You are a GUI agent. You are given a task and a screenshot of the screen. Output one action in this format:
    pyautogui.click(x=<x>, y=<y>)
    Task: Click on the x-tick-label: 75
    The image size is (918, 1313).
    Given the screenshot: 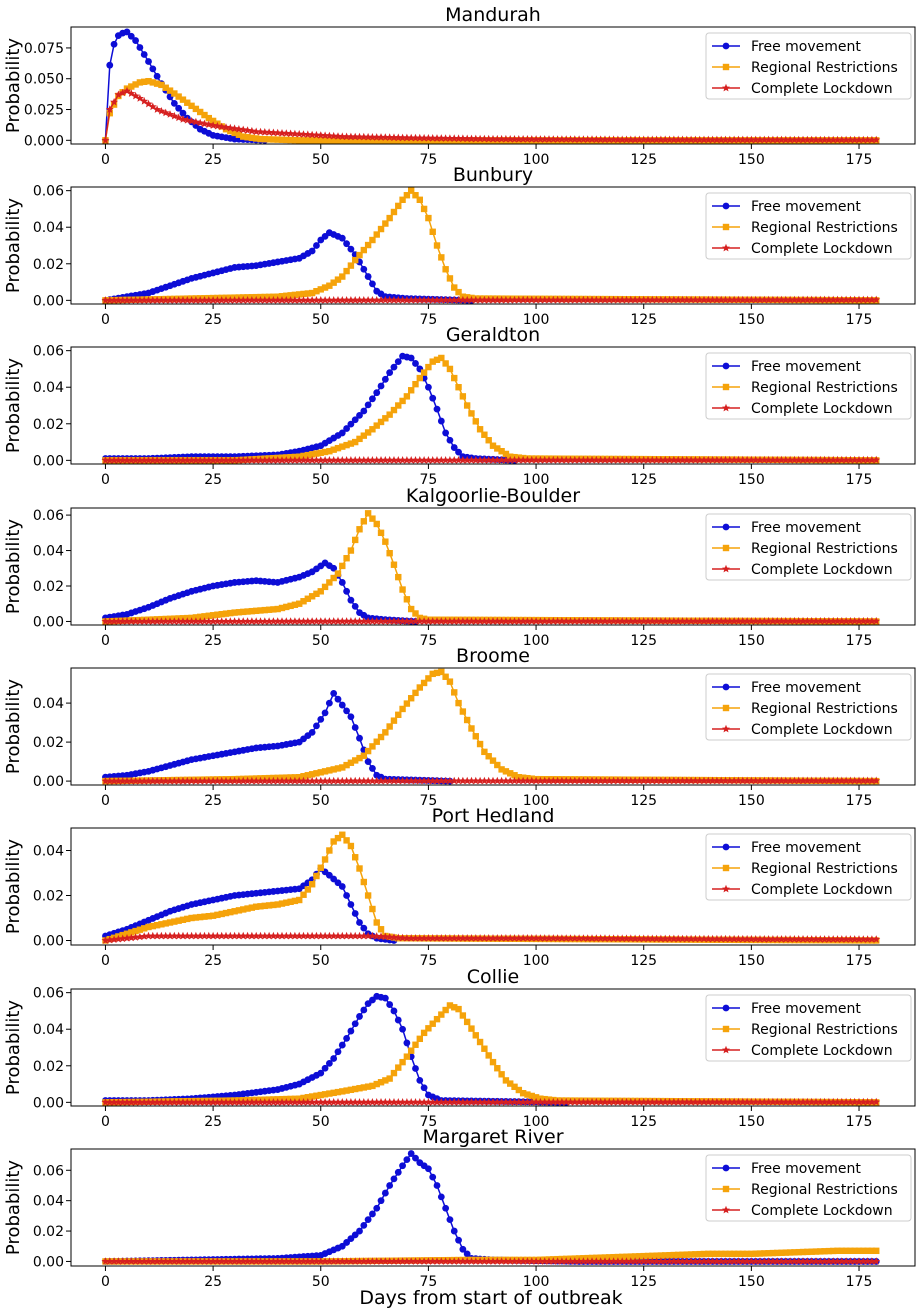 What is the action you would take?
    pyautogui.click(x=428, y=1122)
    